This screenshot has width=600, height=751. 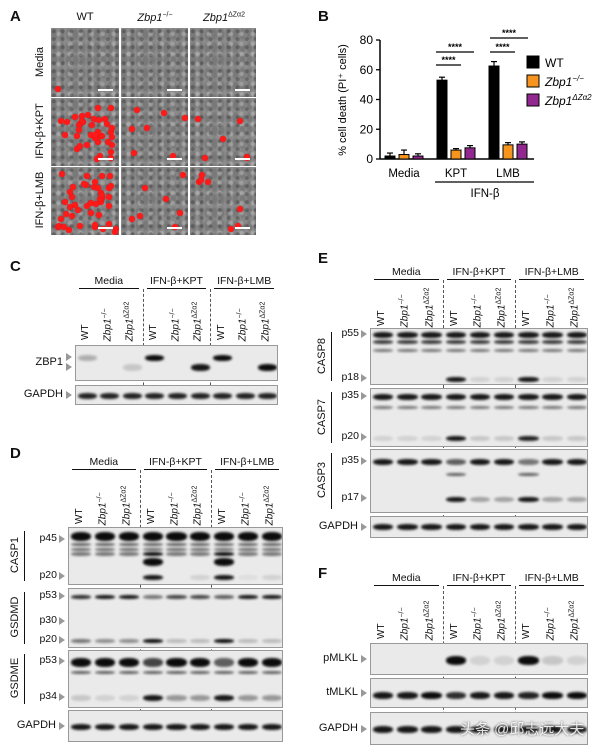 I want to click on blot-zbp1, so click(x=176, y=363).